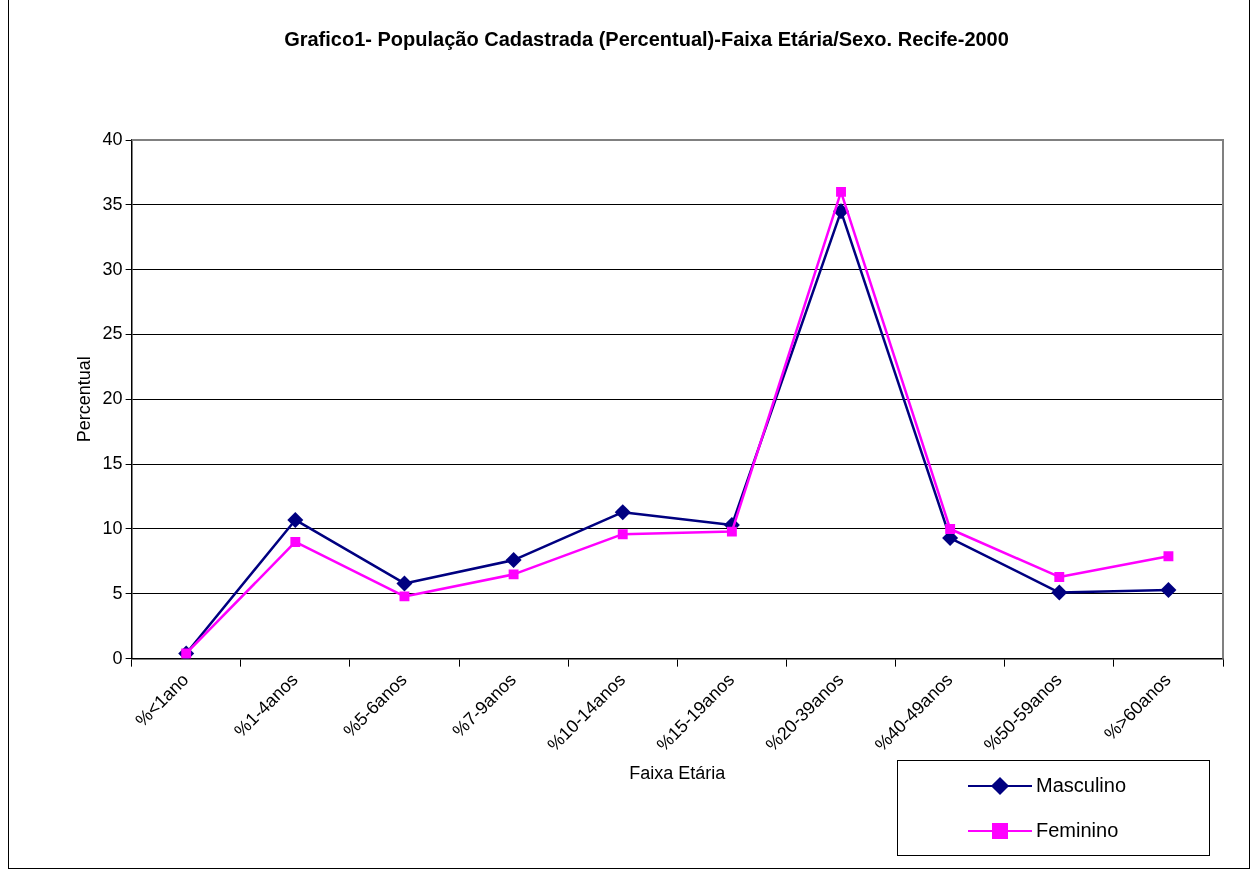 The image size is (1253, 871). What do you see at coordinates (112, 138) in the screenshot?
I see `y-tick-label: 40` at bounding box center [112, 138].